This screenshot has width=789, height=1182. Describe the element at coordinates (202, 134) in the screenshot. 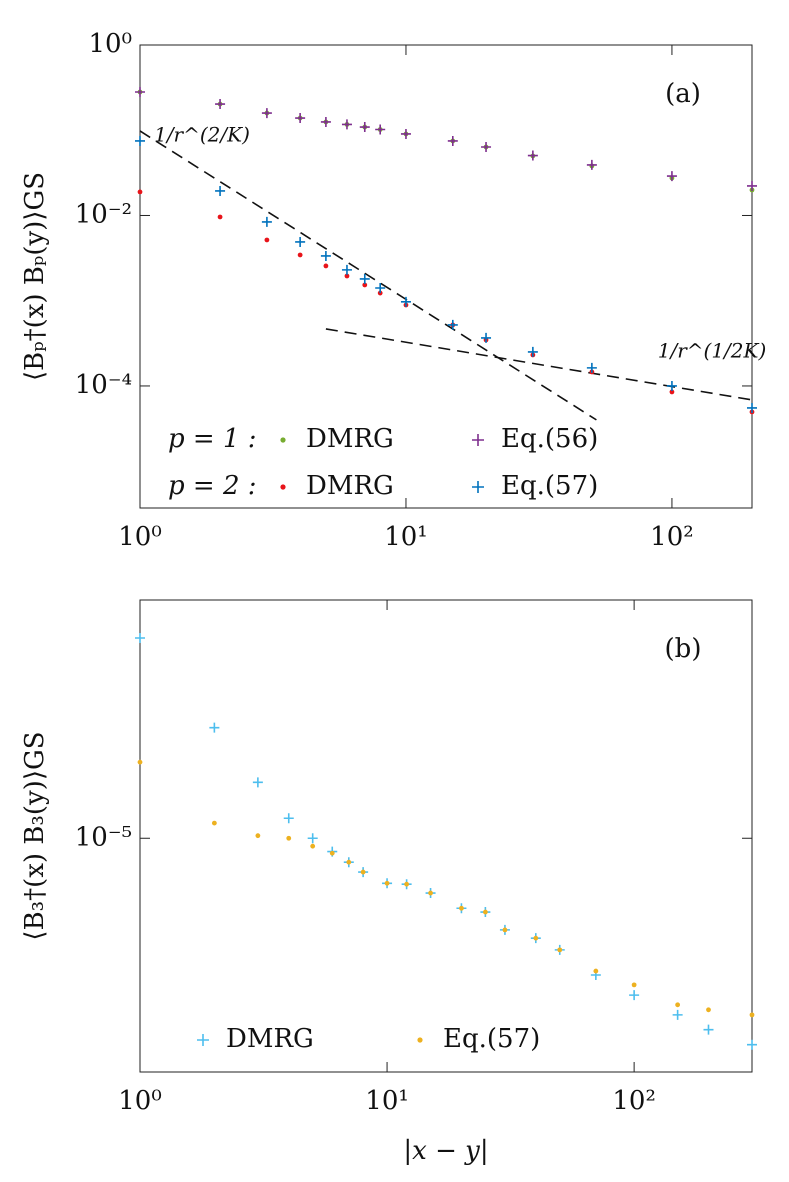

I see `reference-label: 1/r^(2/K)` at that location.